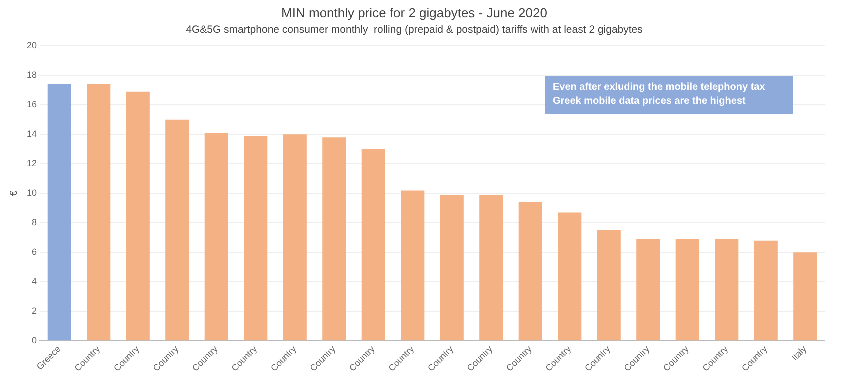 This screenshot has height=381, width=865. What do you see at coordinates (32, 45) in the screenshot?
I see `y-tick-label: 20` at bounding box center [32, 45].